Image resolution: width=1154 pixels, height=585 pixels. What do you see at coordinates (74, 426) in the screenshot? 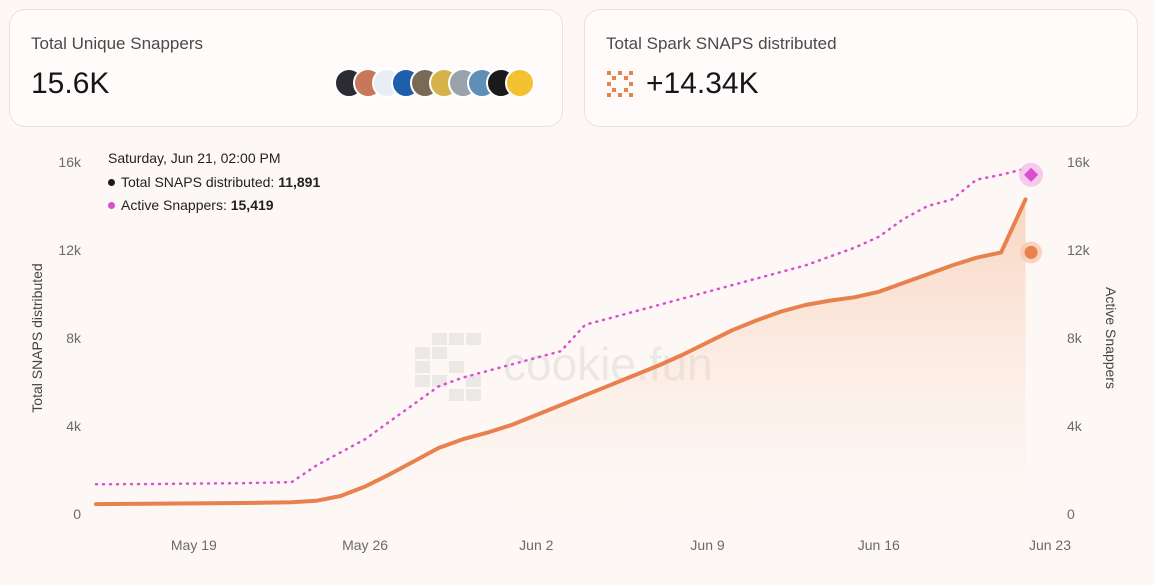
I see `y-left-tick-label: 4k` at bounding box center [74, 426].